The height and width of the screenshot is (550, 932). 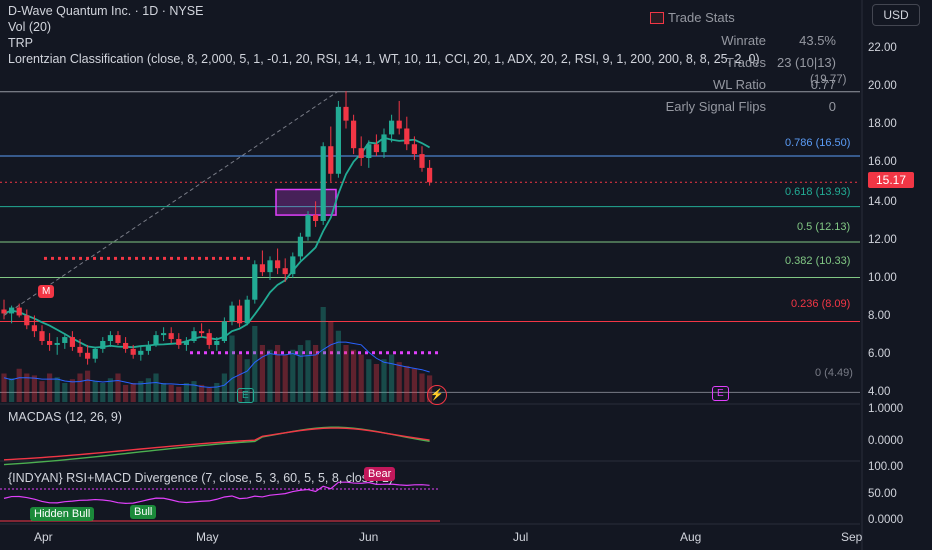 I want to click on stats-value: 23 (10|13), so click(x=806, y=62).